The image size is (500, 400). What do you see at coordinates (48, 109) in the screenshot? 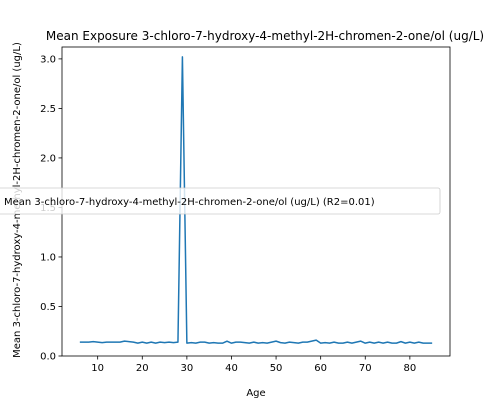
I see `y-tick-label: 2.5` at bounding box center [48, 109].